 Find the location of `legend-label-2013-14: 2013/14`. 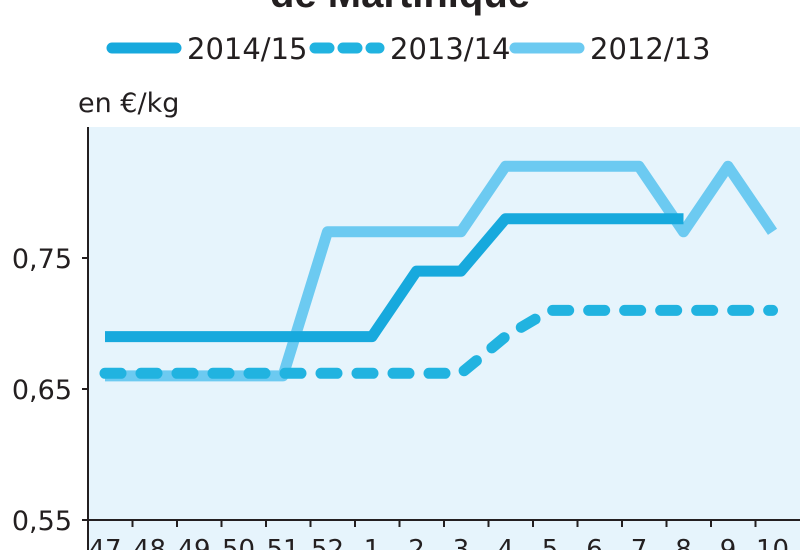

legend-label-2013-14: 2013/14 is located at coordinates (450, 49).